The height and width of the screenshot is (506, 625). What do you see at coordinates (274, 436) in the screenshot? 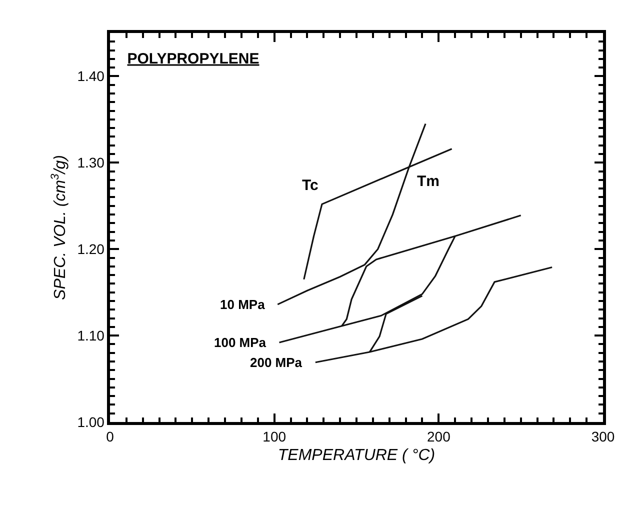
I see `x-tick-label: 100` at bounding box center [274, 436].